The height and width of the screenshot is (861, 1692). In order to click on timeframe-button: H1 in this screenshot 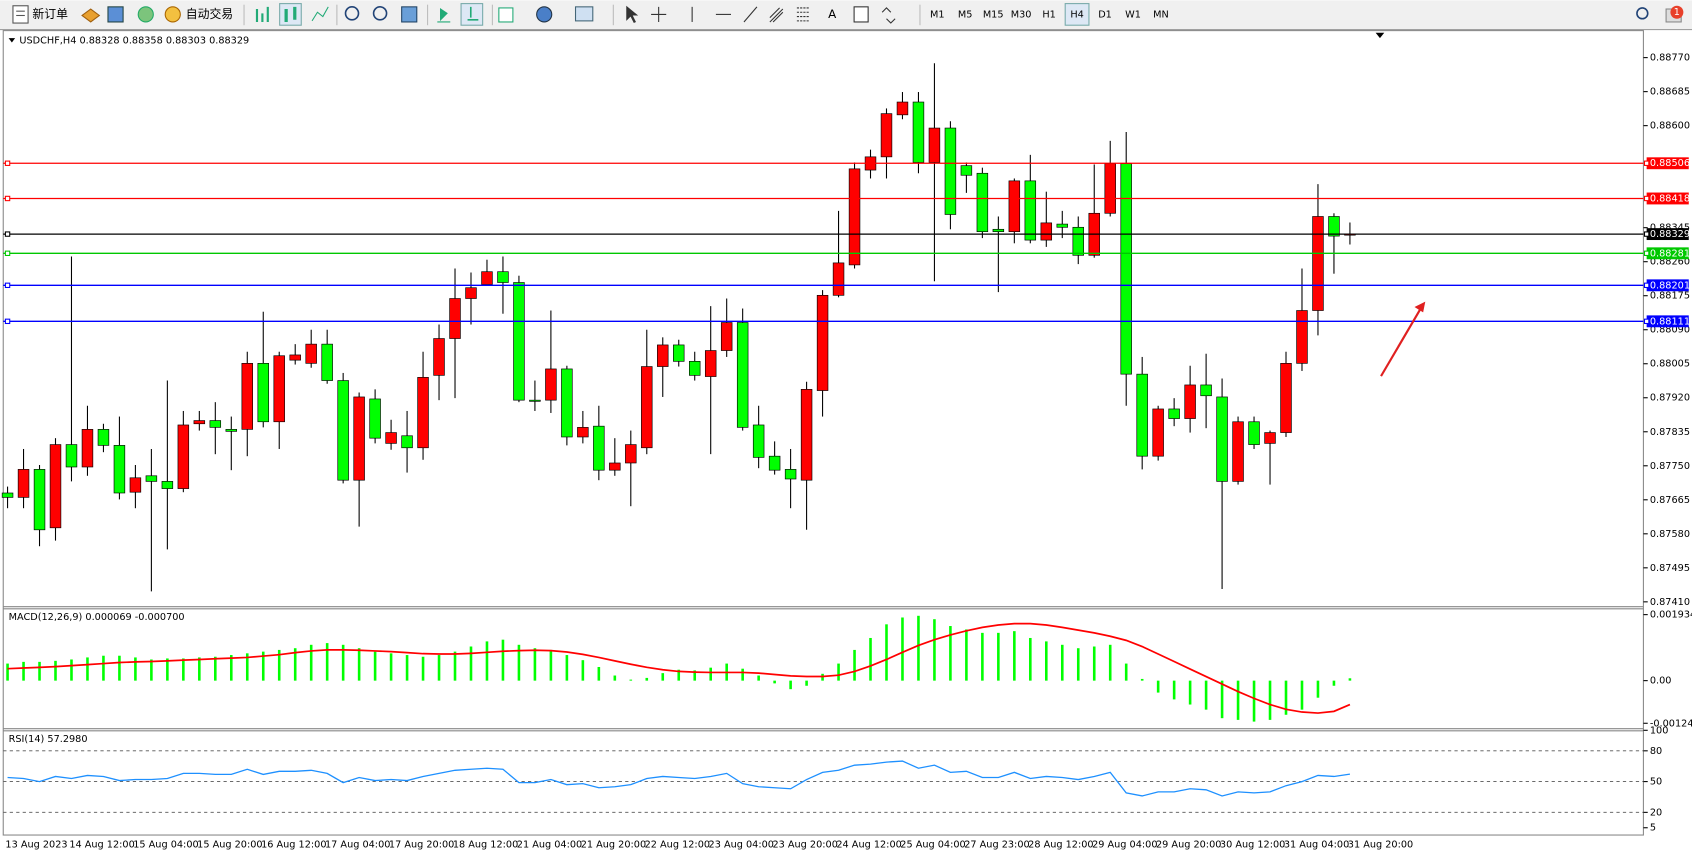, I will do `click(1048, 14)`.